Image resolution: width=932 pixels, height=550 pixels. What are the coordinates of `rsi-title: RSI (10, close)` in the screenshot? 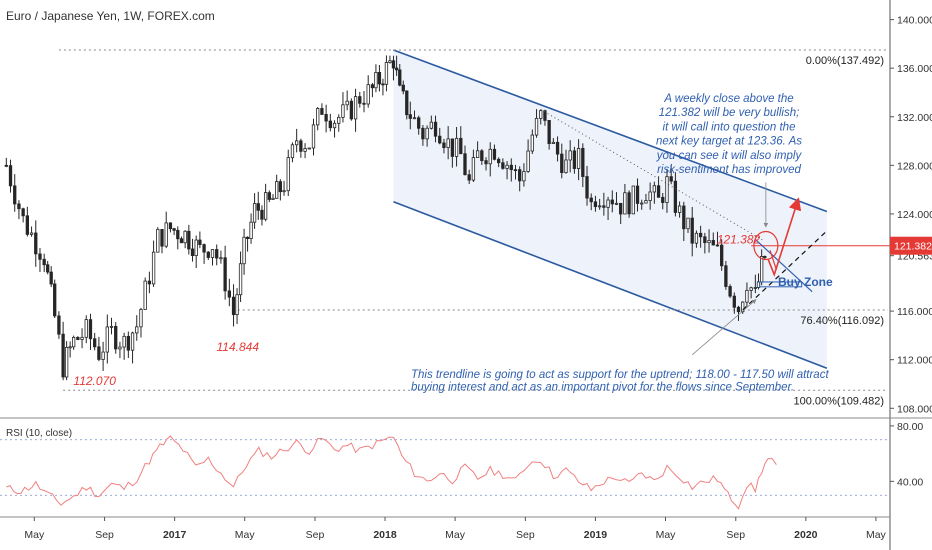 It's located at (39, 433).